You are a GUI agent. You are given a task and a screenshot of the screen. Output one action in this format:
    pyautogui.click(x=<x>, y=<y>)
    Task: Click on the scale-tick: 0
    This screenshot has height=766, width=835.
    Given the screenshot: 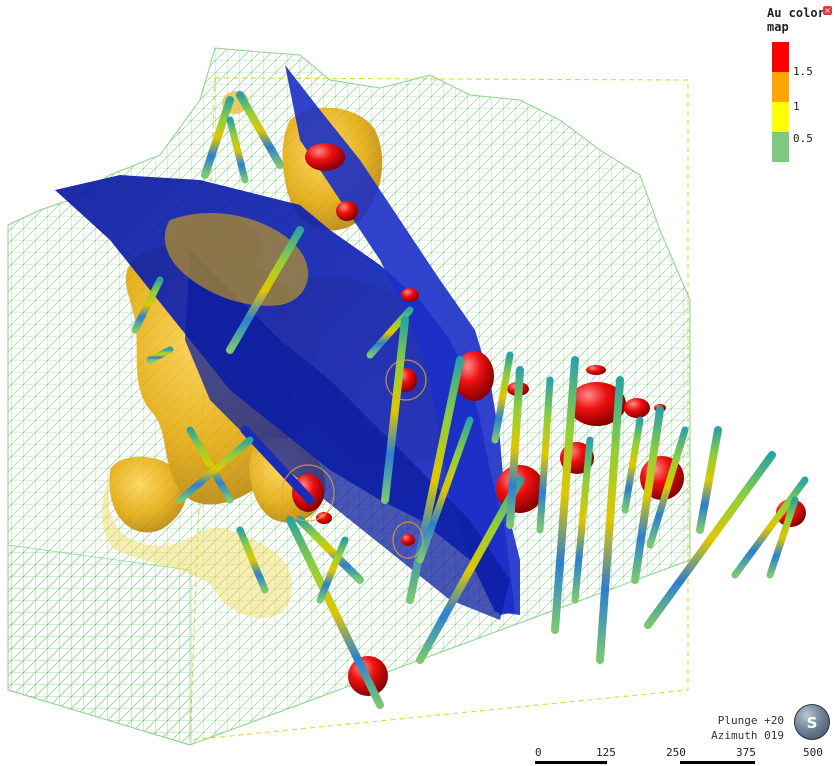 What is the action you would take?
    pyautogui.click(x=538, y=752)
    